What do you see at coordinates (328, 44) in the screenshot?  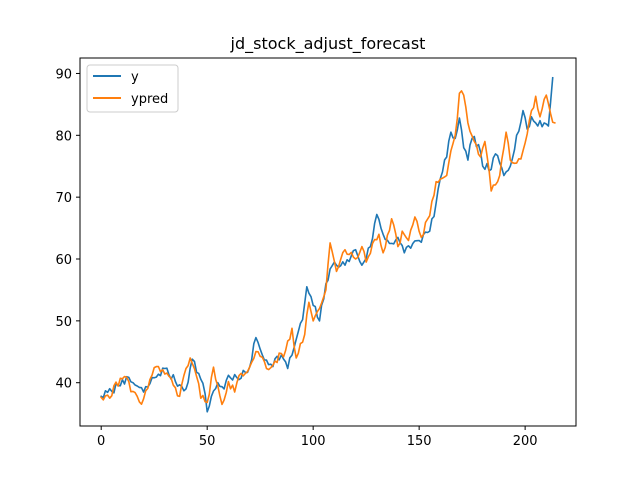 I see `chart-title: jd_stock_adjust_forecast` at bounding box center [328, 44].